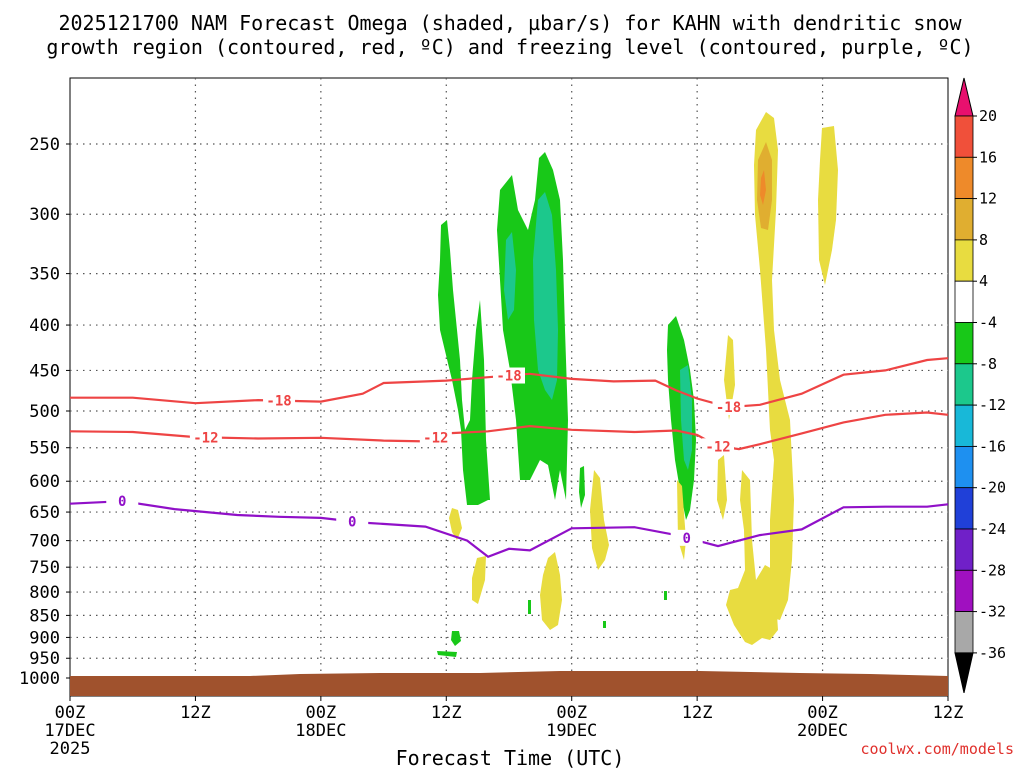  What do you see at coordinates (964, 673) in the screenshot?
I see `colorbar-bottom-arrow` at bounding box center [964, 673].